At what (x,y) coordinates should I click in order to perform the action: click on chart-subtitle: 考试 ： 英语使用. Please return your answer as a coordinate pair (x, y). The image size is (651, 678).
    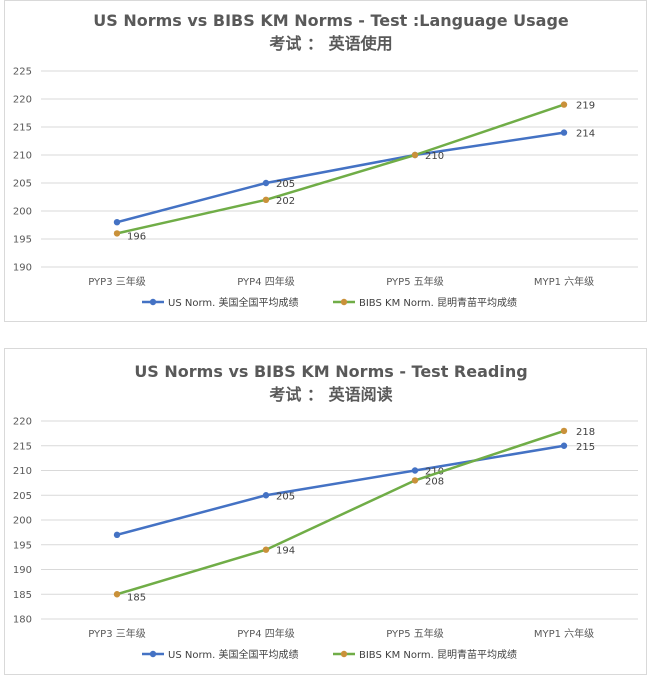
    Looking at the image, I should click on (330, 43).